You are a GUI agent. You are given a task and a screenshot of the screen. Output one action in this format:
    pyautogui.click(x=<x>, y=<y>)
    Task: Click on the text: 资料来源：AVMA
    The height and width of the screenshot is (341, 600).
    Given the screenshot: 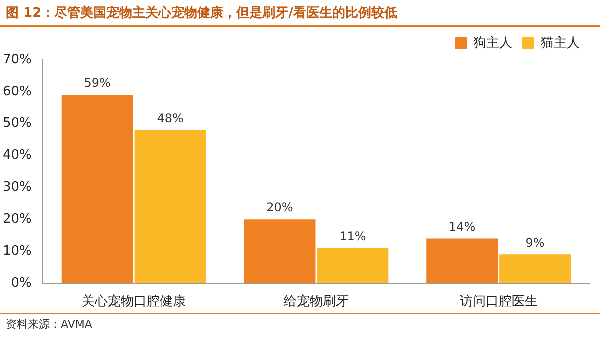 What is the action you would take?
    pyautogui.click(x=49, y=324)
    